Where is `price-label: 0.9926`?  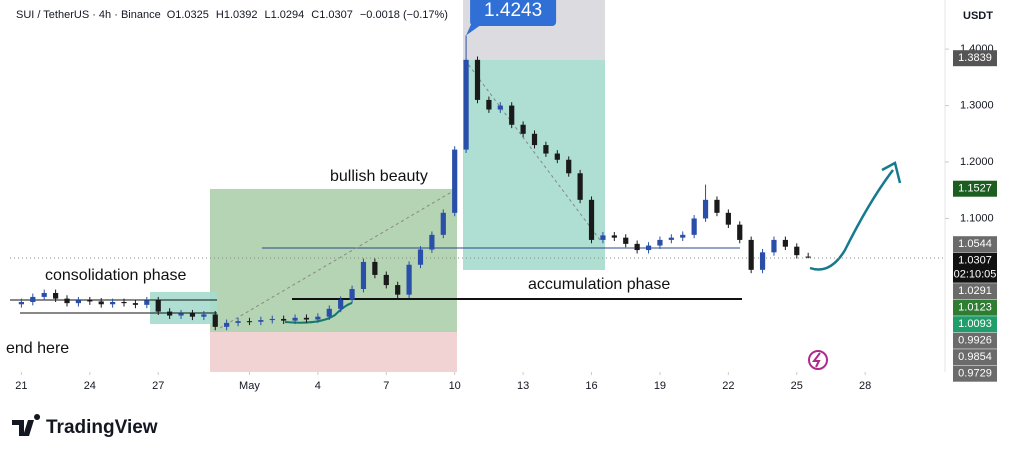 price-label: 0.9926 is located at coordinates (975, 341).